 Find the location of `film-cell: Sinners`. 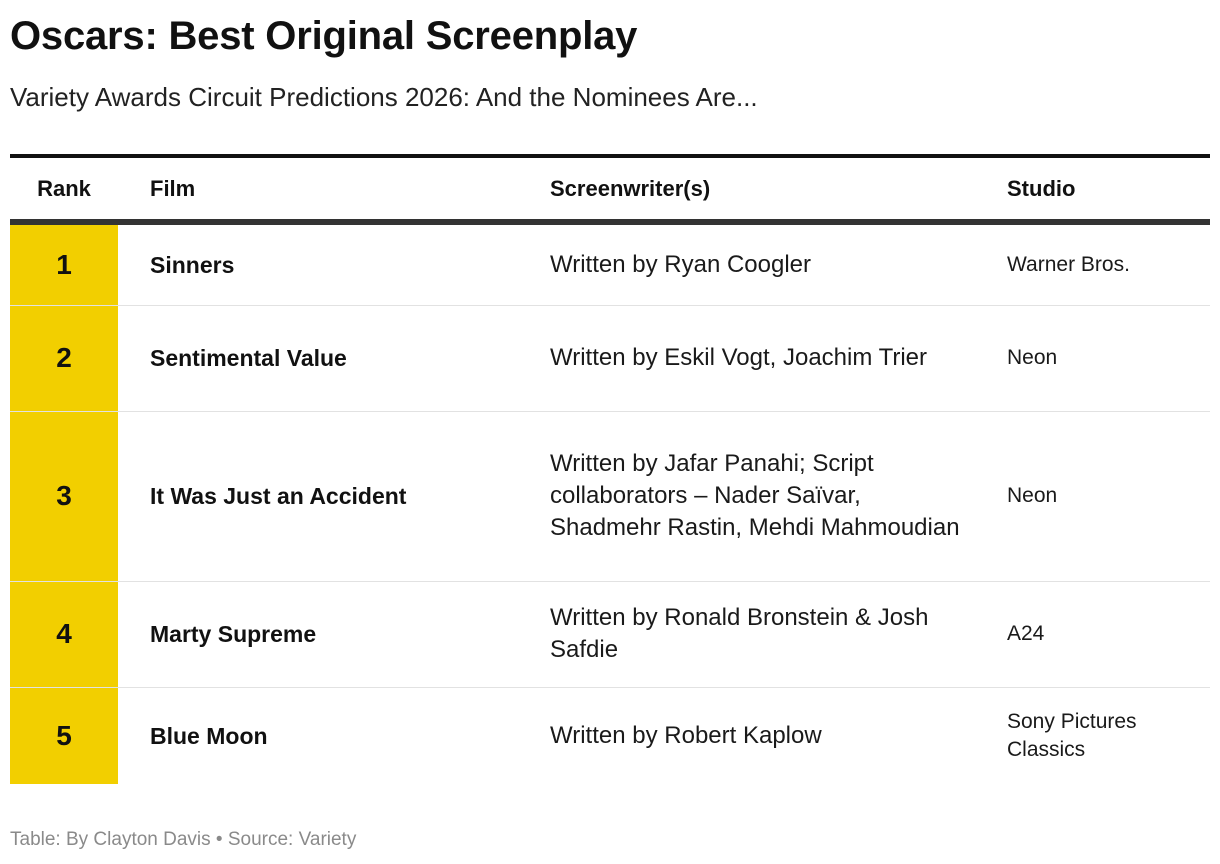

film-cell: Sinners is located at coordinates (334, 264).